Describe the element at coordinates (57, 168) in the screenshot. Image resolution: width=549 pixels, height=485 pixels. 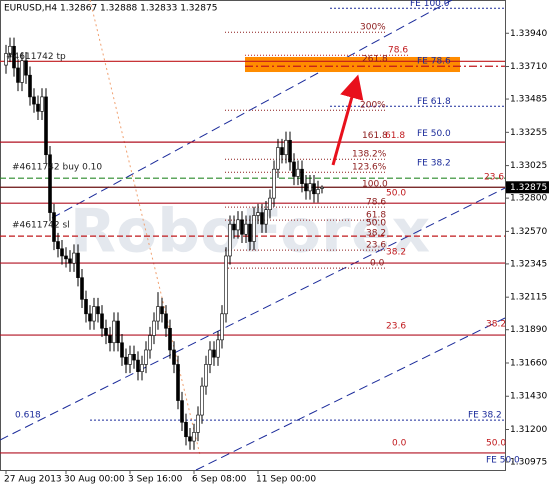
I see `annotation: #4611742 buy 0.10` at that location.